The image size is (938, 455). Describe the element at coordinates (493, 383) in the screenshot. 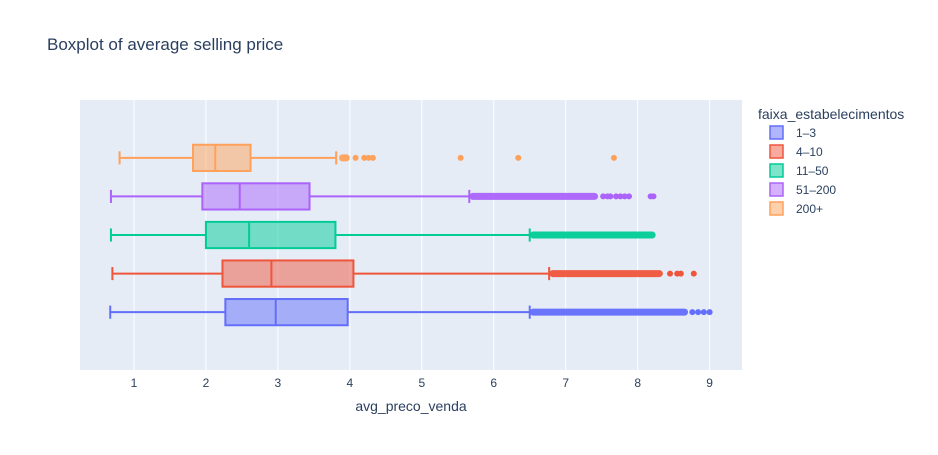

I see `x-tick-label-6: 6` at that location.